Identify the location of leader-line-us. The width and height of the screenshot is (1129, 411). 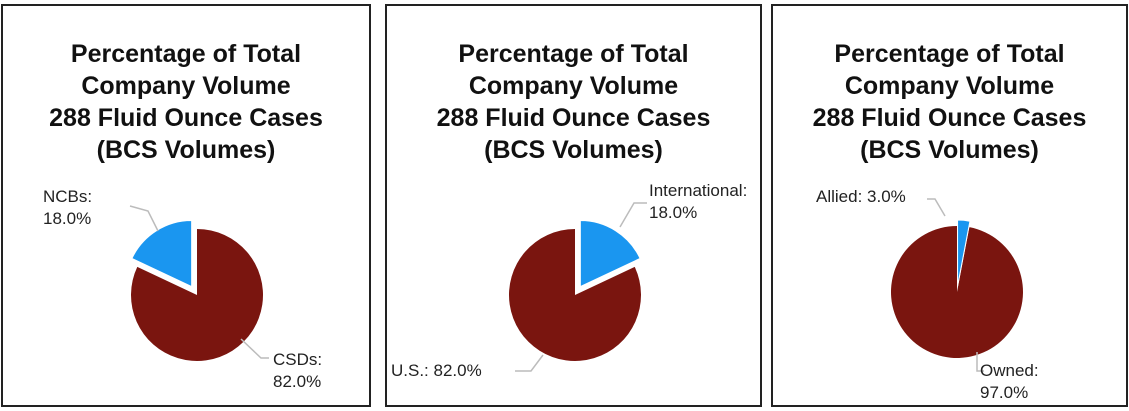
(529, 363).